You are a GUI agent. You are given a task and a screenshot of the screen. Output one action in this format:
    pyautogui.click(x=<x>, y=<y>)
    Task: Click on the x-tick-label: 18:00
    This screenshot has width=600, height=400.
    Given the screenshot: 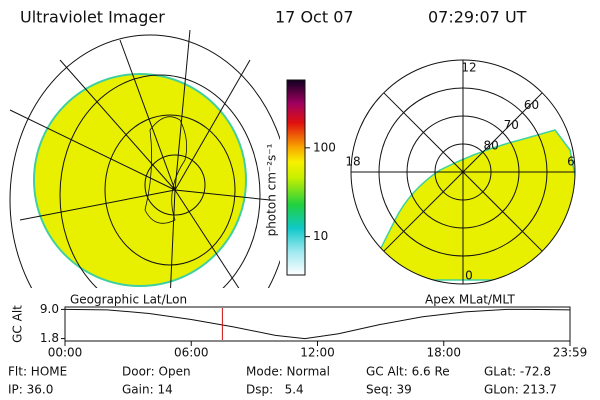 What is the action you would take?
    pyautogui.click(x=443, y=353)
    